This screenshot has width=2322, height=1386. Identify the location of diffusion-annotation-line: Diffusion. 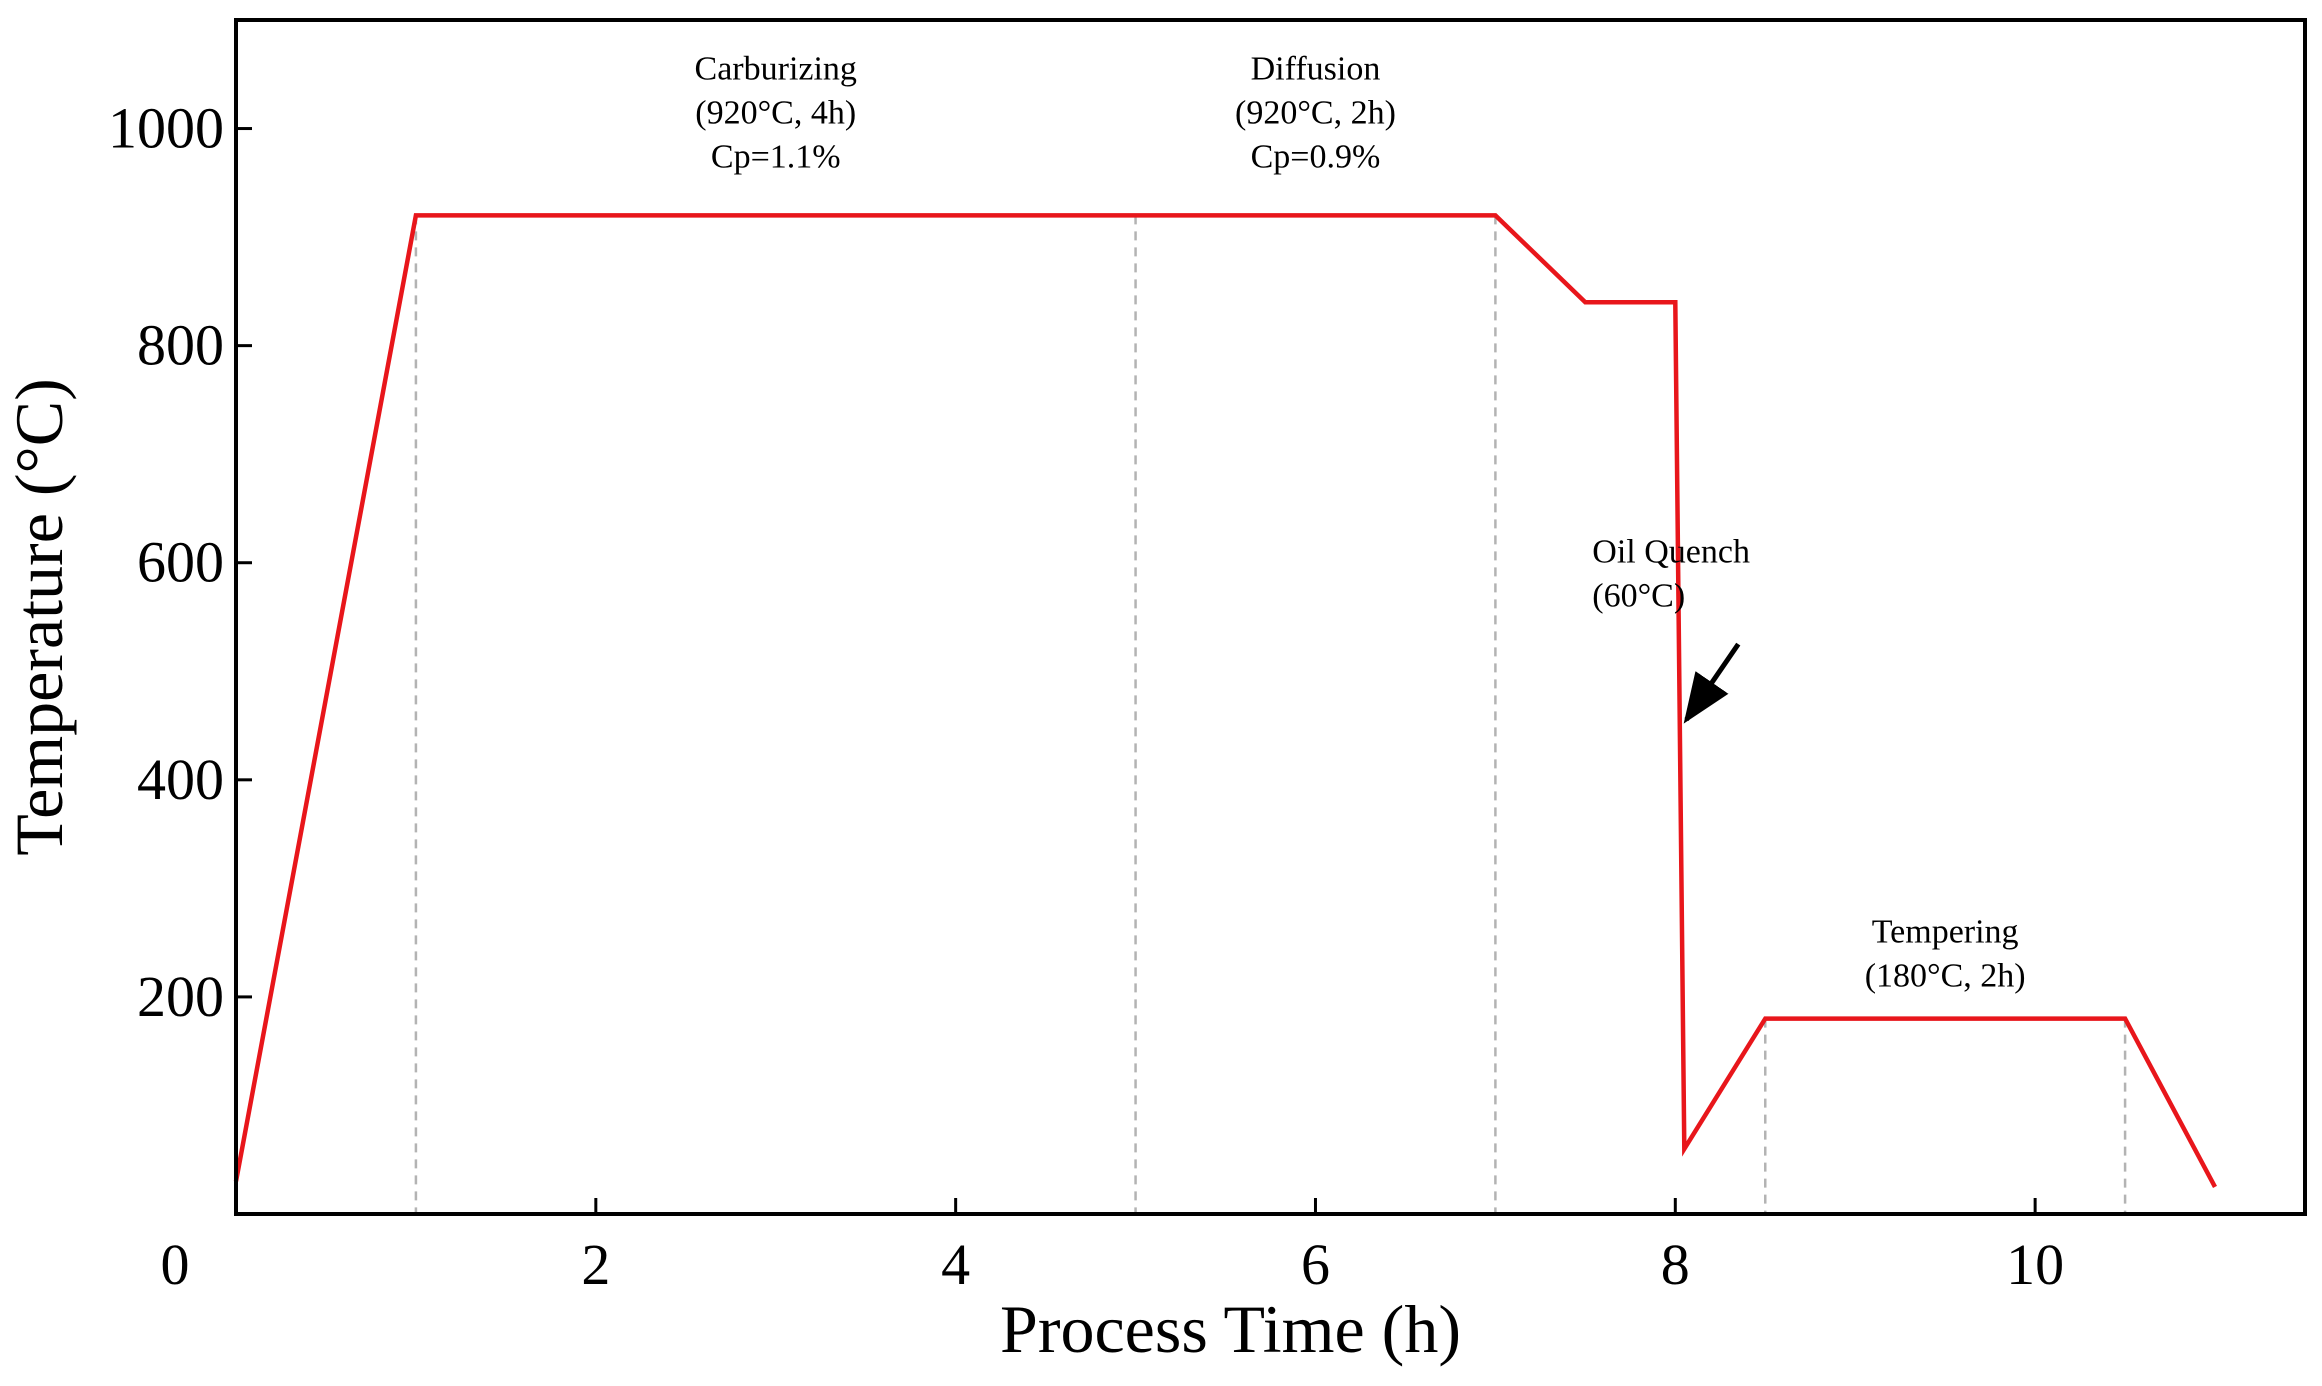
(1316, 69).